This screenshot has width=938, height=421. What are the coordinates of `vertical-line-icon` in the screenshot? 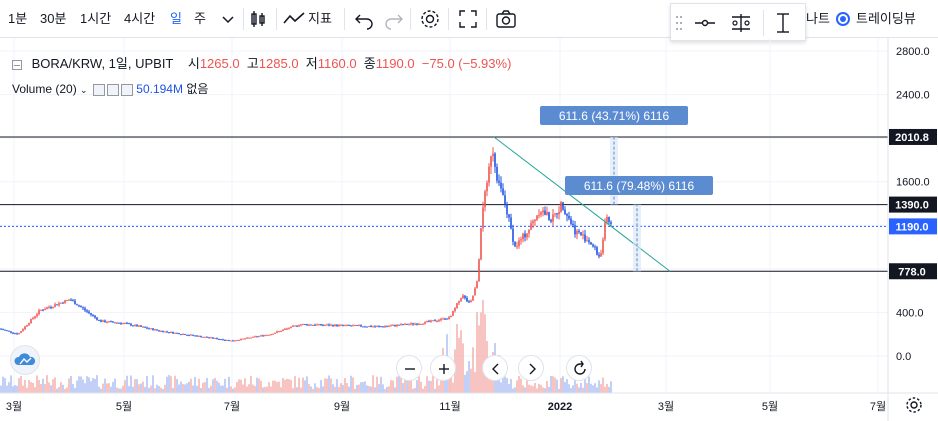 It's located at (783, 23).